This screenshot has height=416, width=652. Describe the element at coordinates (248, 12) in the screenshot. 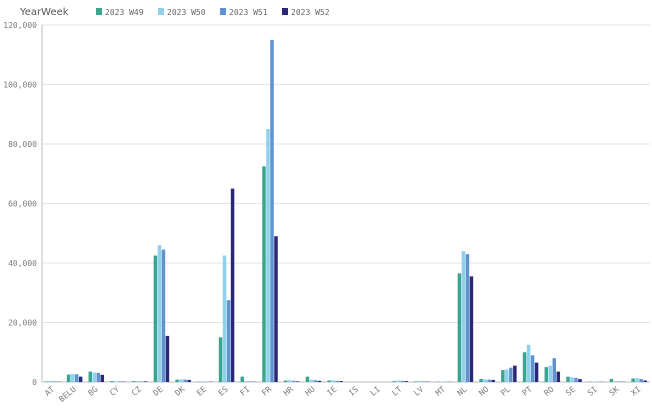

I see `legend-label-3: 2023 W51` at that location.